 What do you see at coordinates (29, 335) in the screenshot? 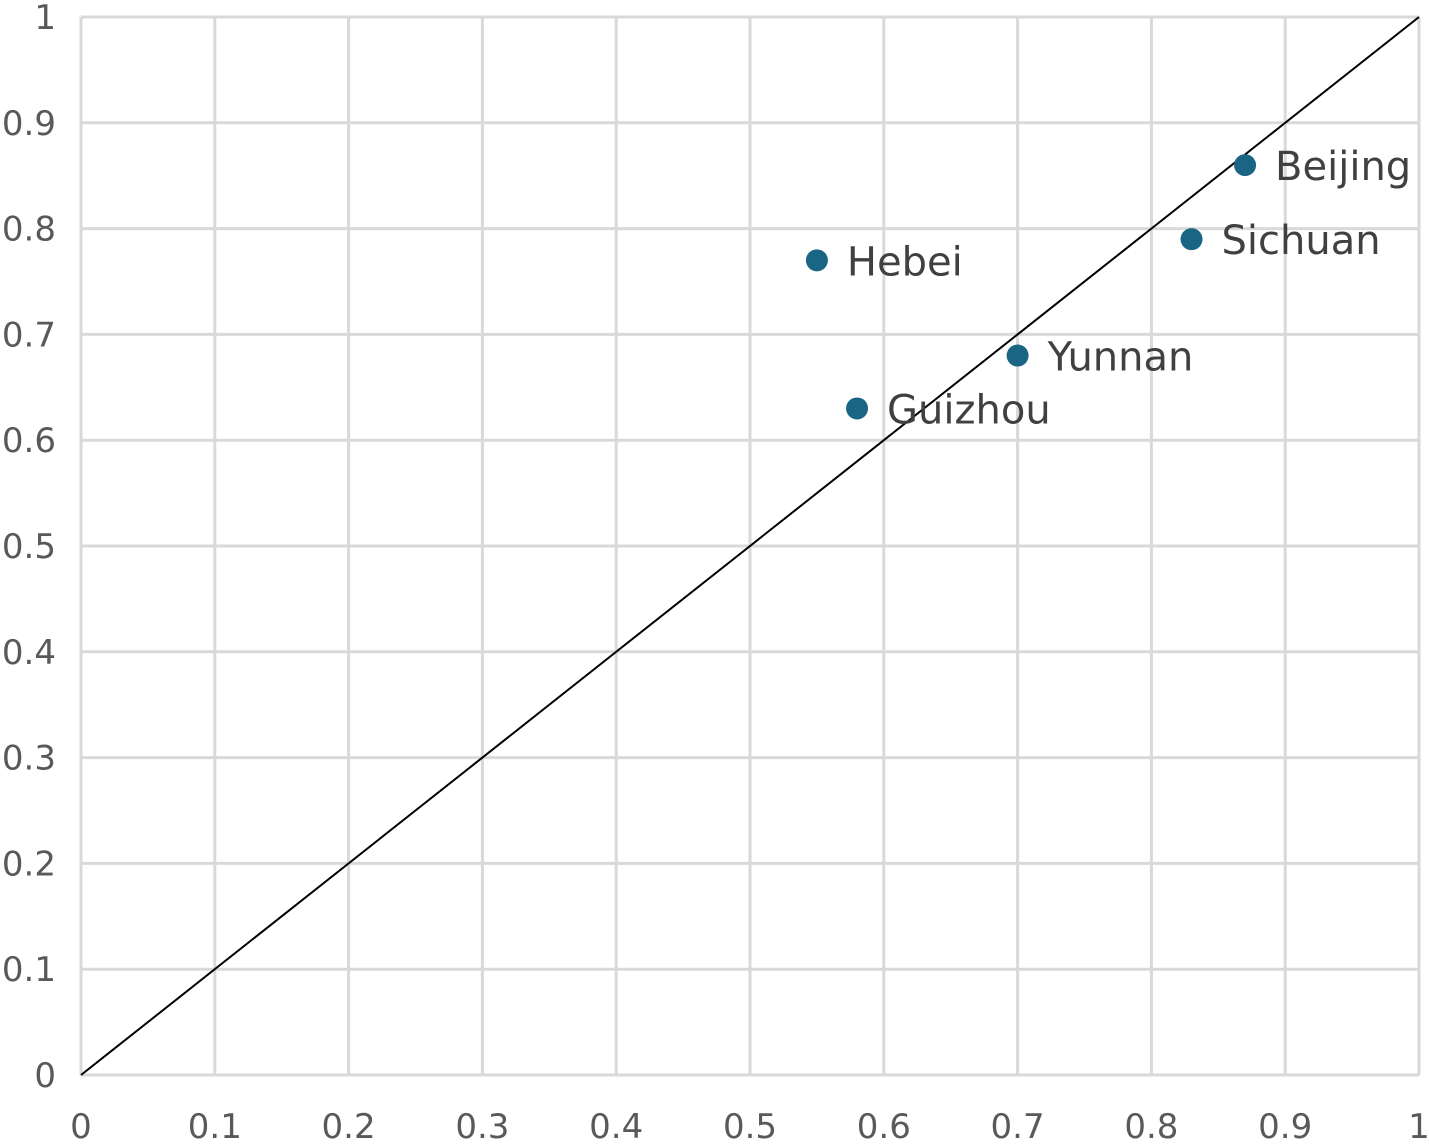
I see `y-tick-label: 0.7` at bounding box center [29, 335].